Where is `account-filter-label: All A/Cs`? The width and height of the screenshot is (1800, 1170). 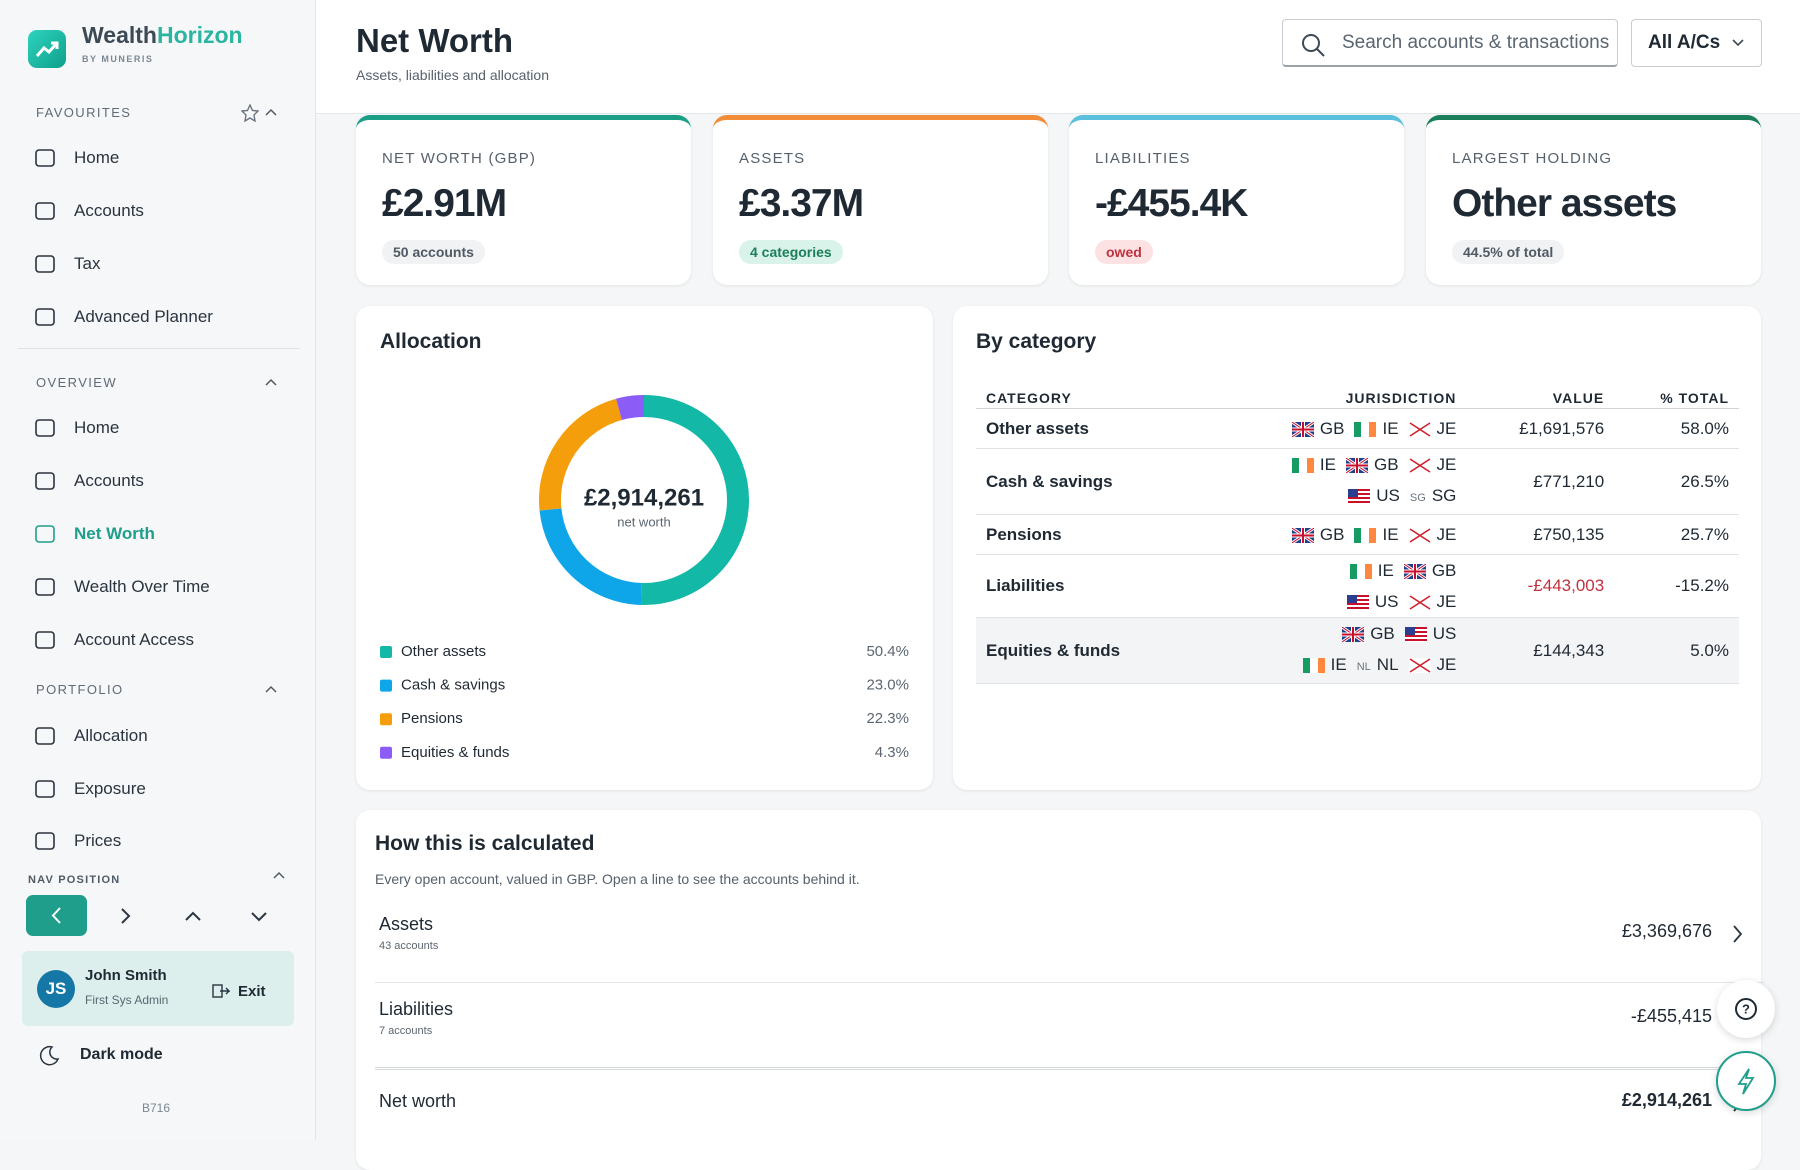 account-filter-label: All A/Cs is located at coordinates (1684, 42).